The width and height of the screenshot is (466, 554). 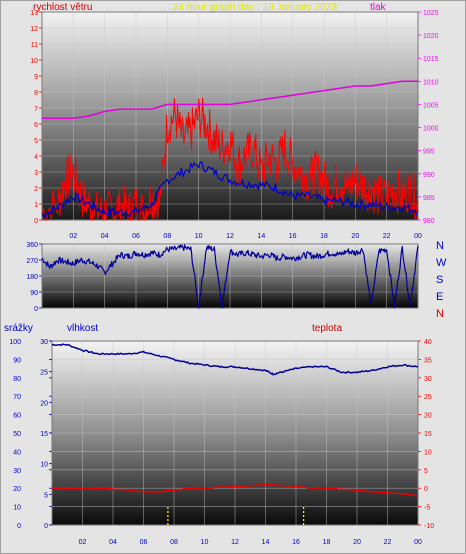 What do you see at coordinates (230, 276) in the screenshot?
I see `direction-line` at bounding box center [230, 276].